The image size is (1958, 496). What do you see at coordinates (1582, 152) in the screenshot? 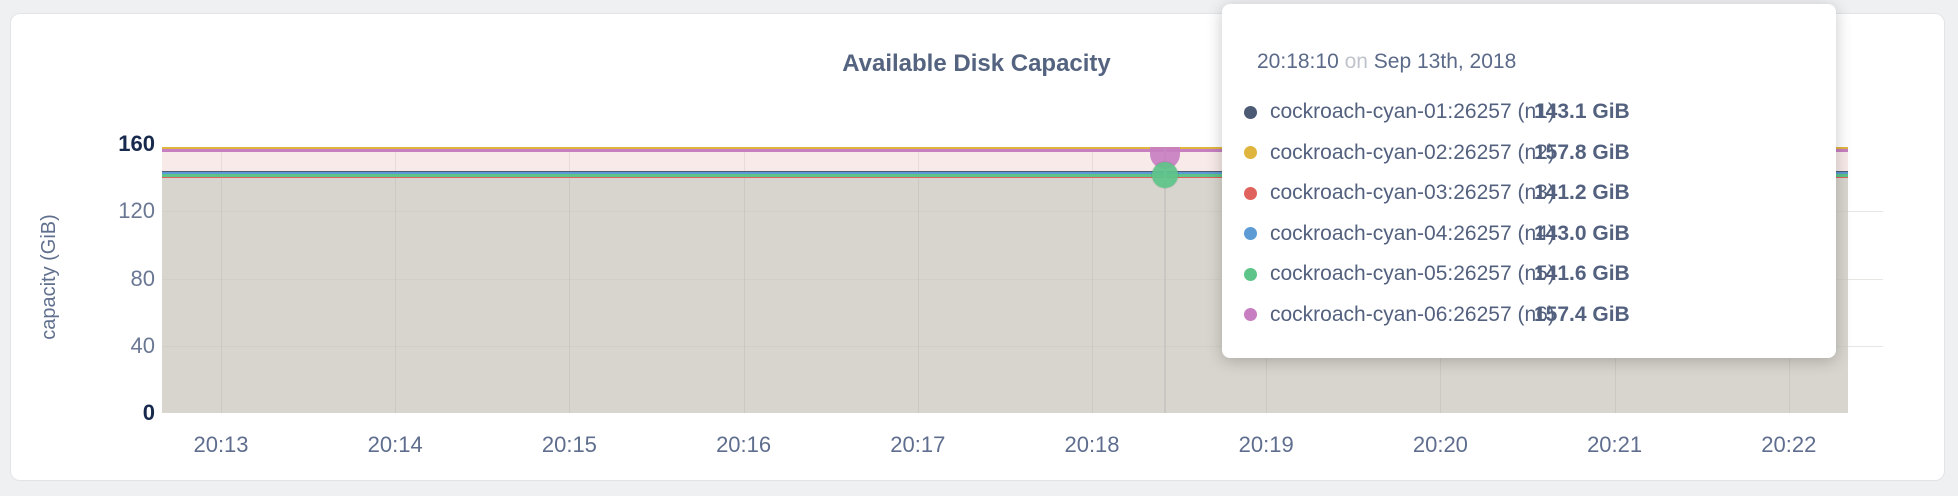
I see `tooltip-series-value: 157.8 GiB` at bounding box center [1582, 152].